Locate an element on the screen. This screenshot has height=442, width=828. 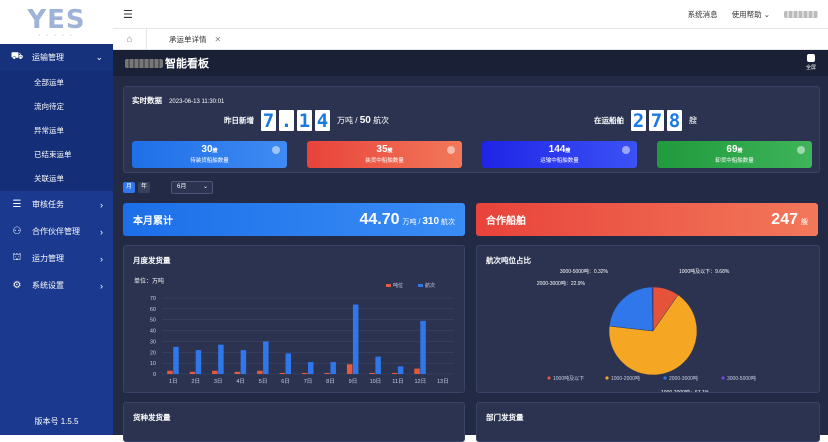
period-toggle: 月 年 is located at coordinates (136, 187).